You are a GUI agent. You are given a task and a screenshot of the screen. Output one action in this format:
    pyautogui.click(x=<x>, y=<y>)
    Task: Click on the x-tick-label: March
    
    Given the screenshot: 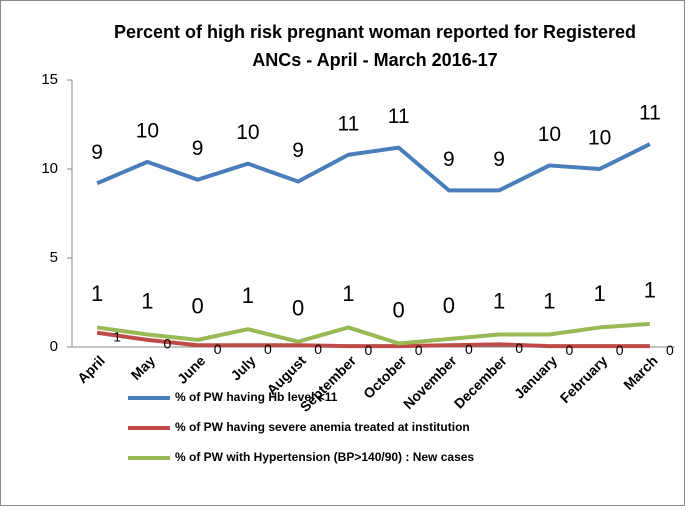 What is the action you would take?
    pyautogui.click(x=640, y=372)
    